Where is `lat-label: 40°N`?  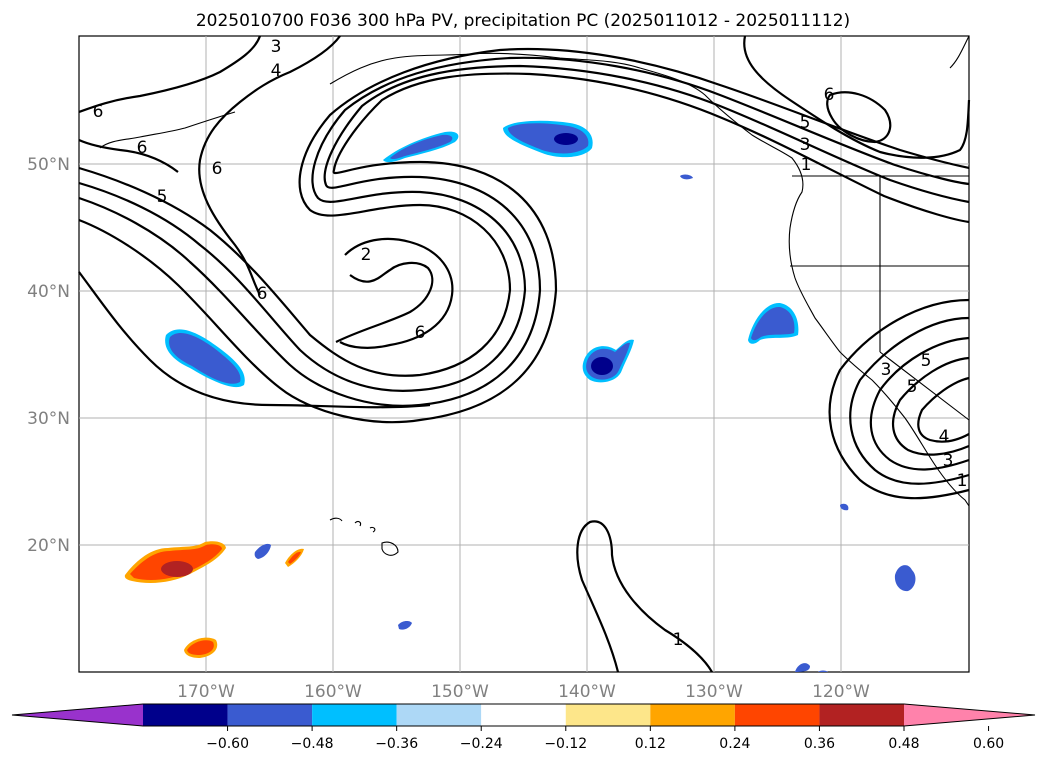
lat-label: 40°N is located at coordinates (48, 292).